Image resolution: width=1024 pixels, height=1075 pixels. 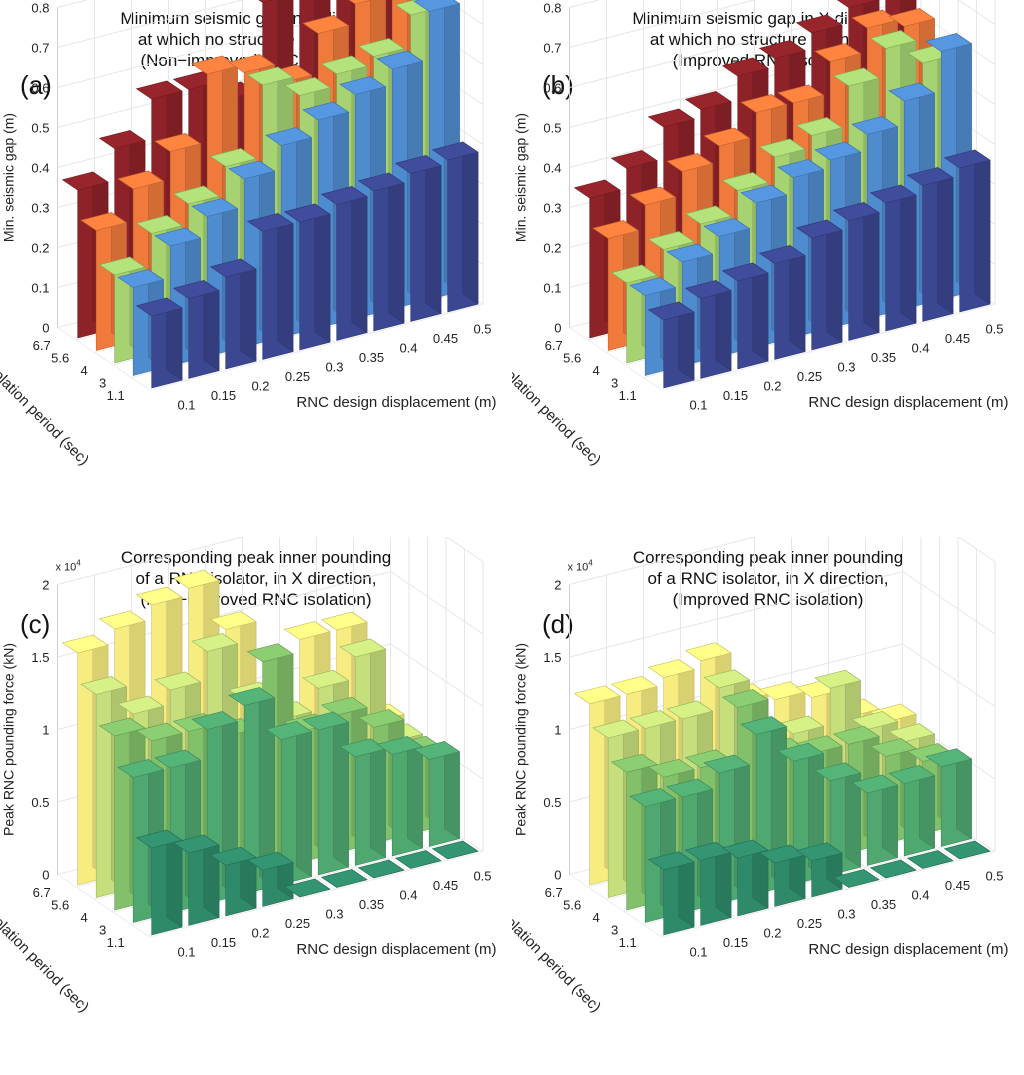 What do you see at coordinates (846, 913) in the screenshot?
I see `x-tick-label: 0.3` at bounding box center [846, 913].